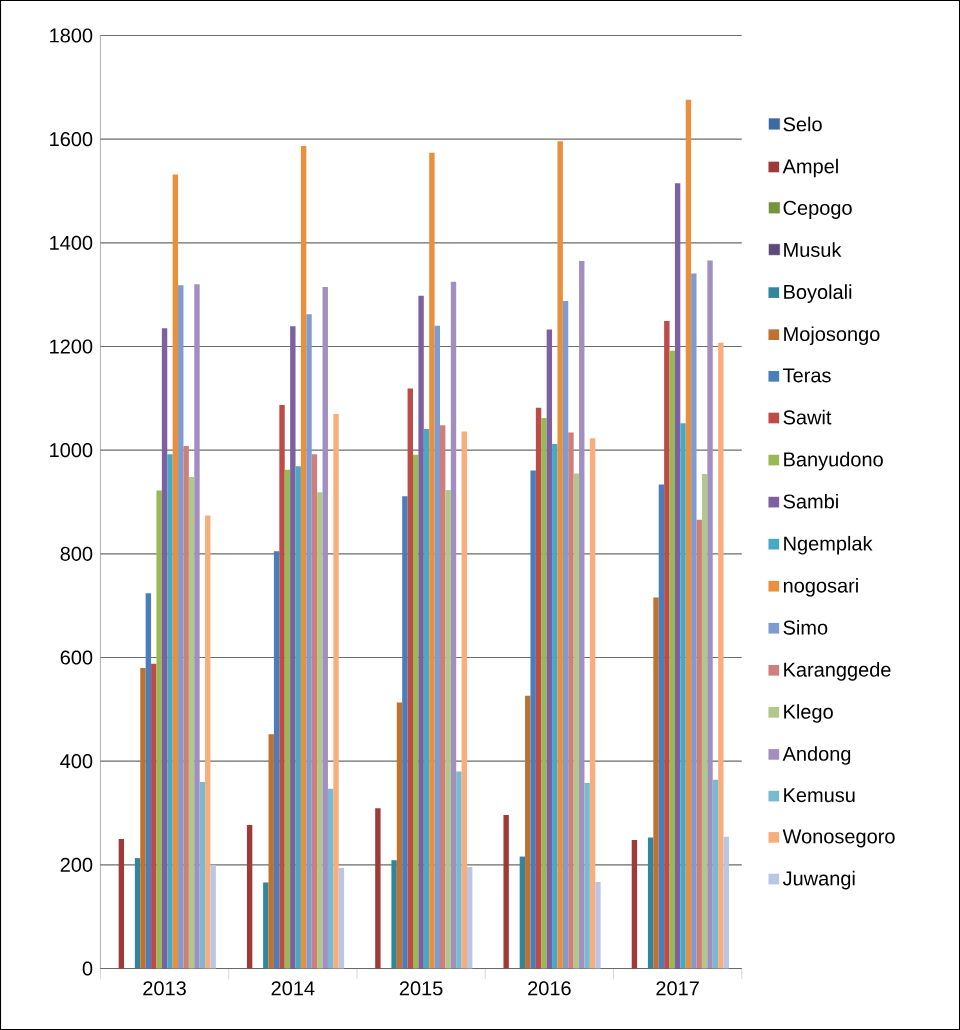  Describe the element at coordinates (87, 968) in the screenshot. I see `y-tick-label: 0` at that location.